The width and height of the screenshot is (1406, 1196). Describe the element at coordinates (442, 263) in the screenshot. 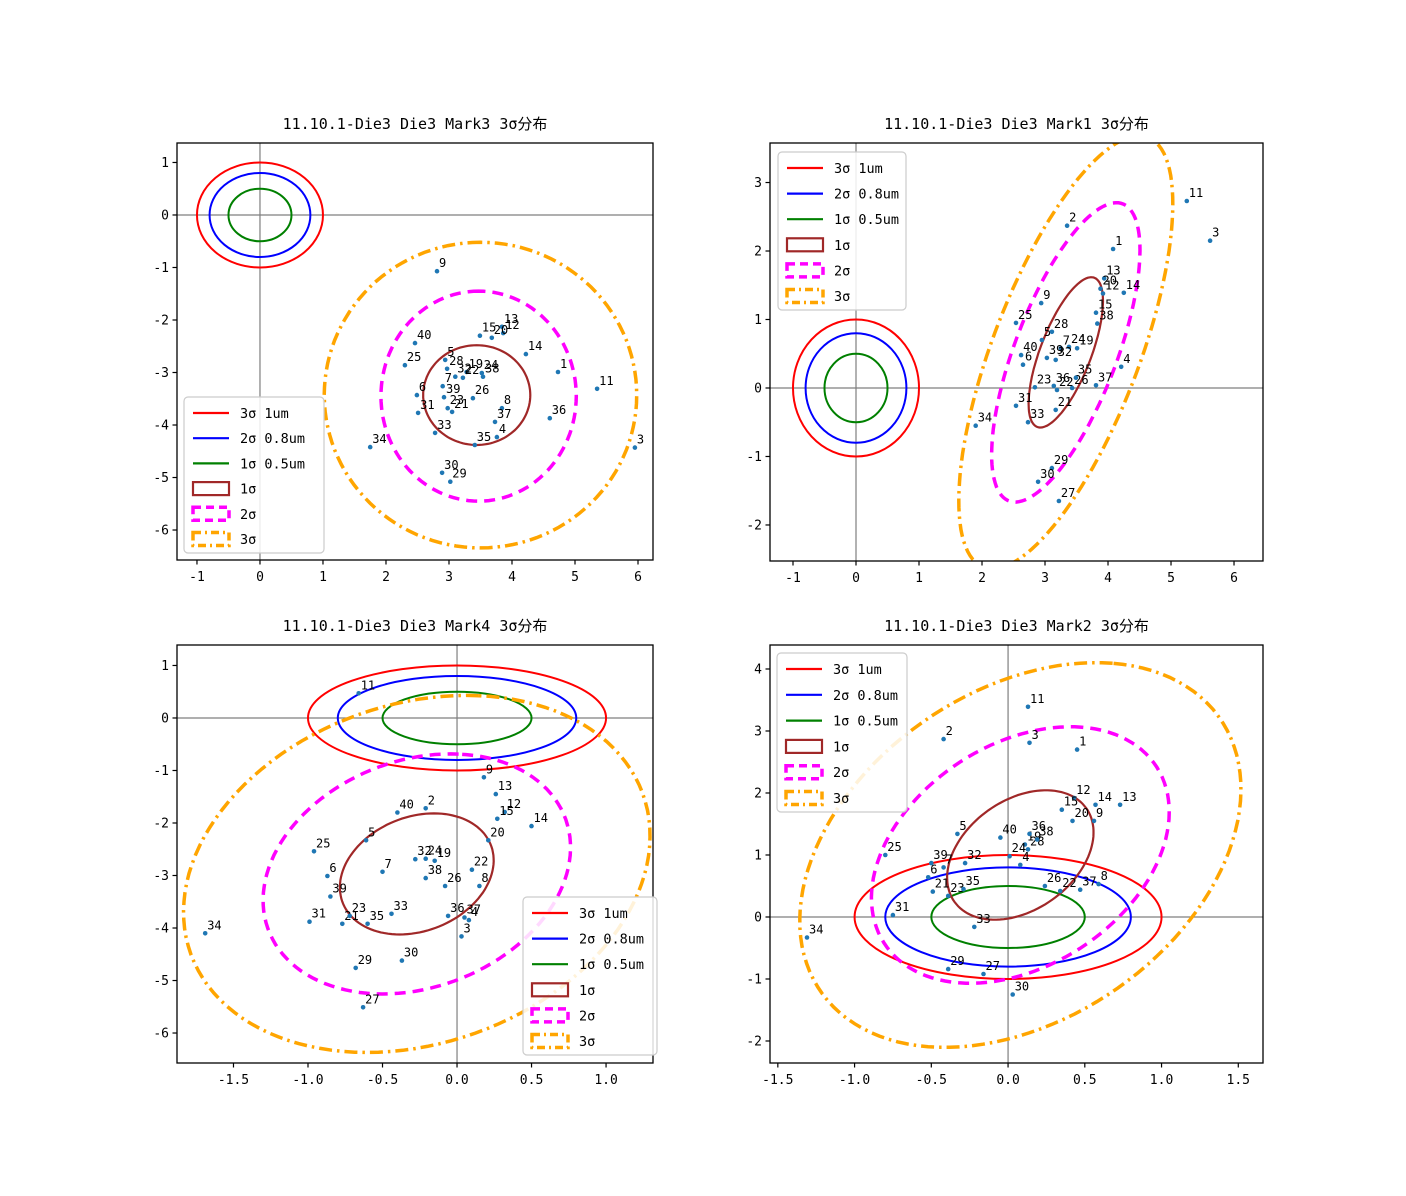

I see `point-label-9: 9` at that location.